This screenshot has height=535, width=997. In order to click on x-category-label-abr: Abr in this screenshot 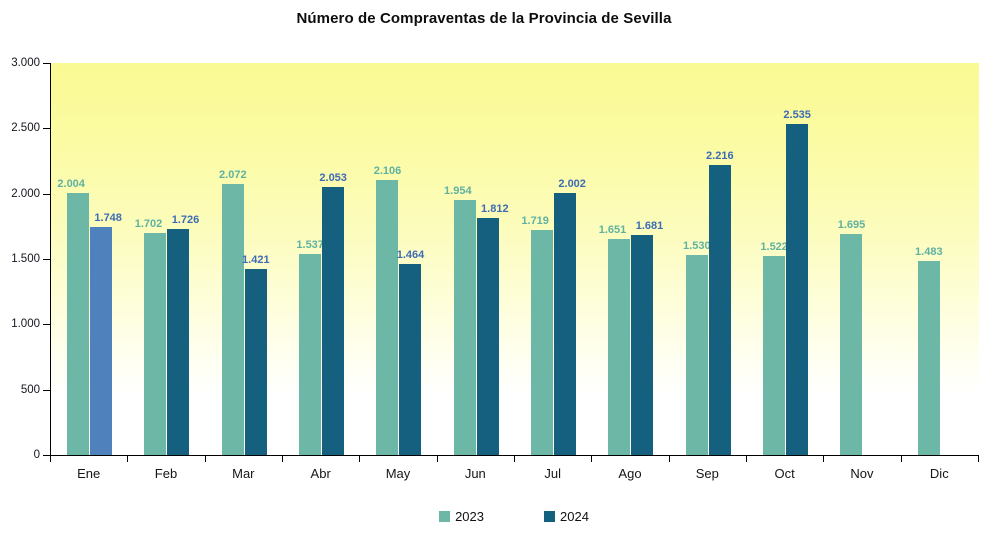, I will do `click(320, 473)`.